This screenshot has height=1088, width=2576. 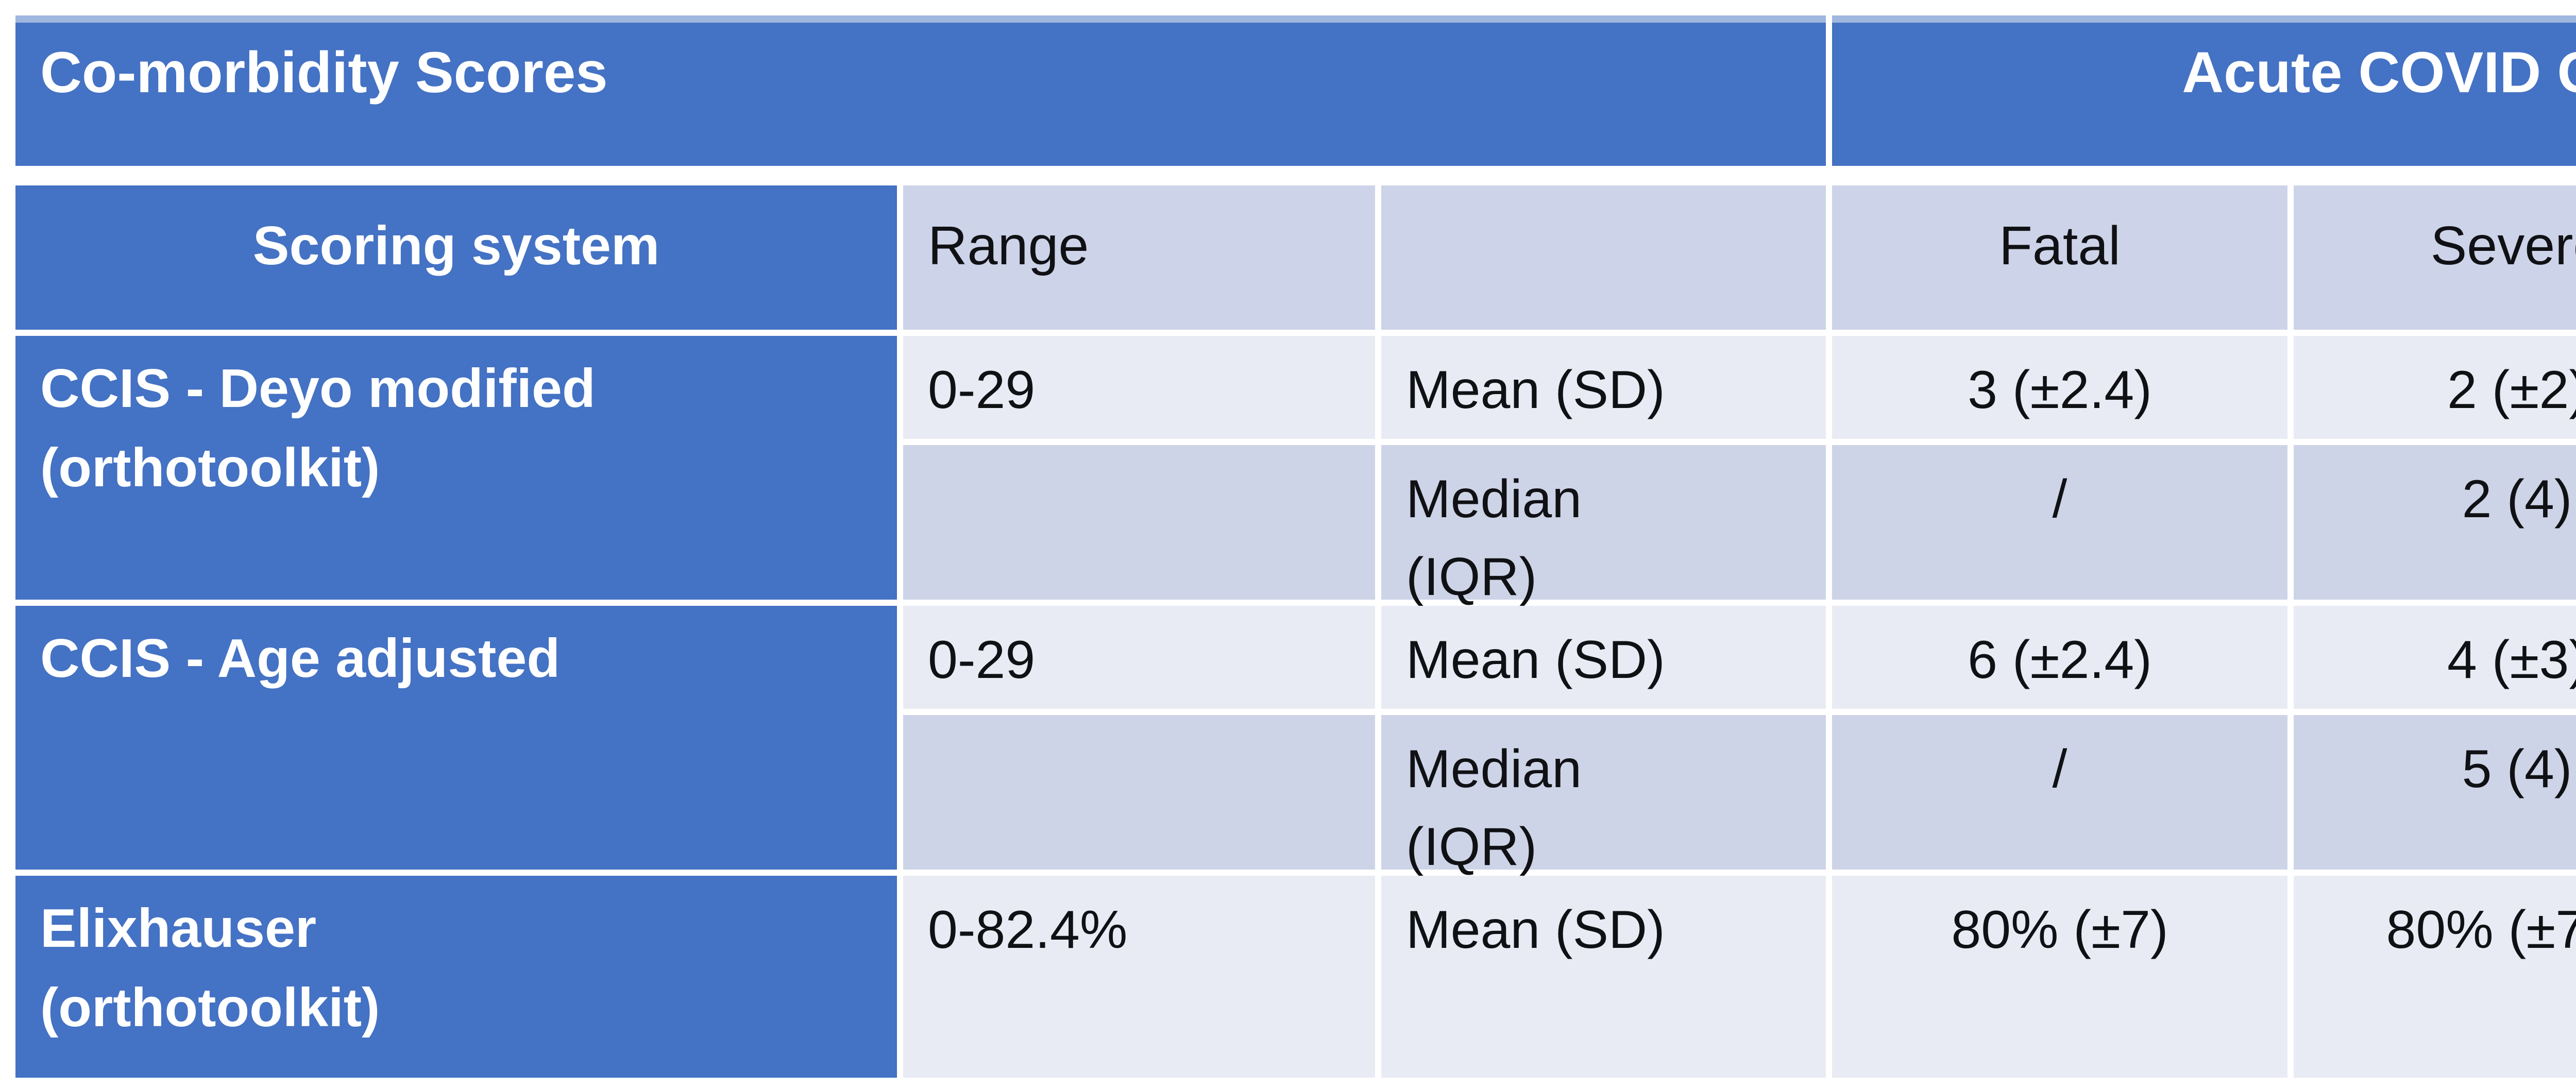 What do you see at coordinates (2435, 522) in the screenshot?
I see `cell-deyo-median-severe: 2 (4)` at bounding box center [2435, 522].